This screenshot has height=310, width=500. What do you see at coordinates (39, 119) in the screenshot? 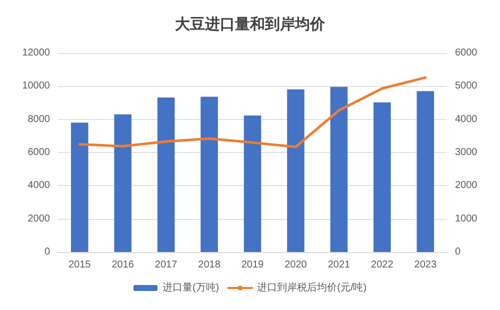
I see `y-tick-label: 8000` at bounding box center [39, 119].